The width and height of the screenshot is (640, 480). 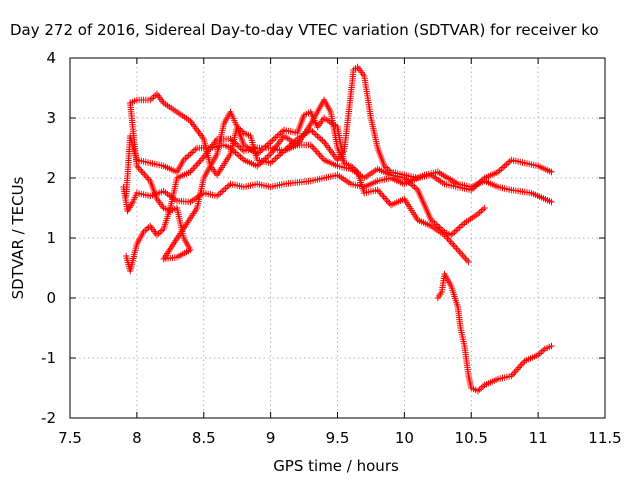 What do you see at coordinates (338, 438) in the screenshot?
I see `x-tick-label: 9.5` at bounding box center [338, 438].